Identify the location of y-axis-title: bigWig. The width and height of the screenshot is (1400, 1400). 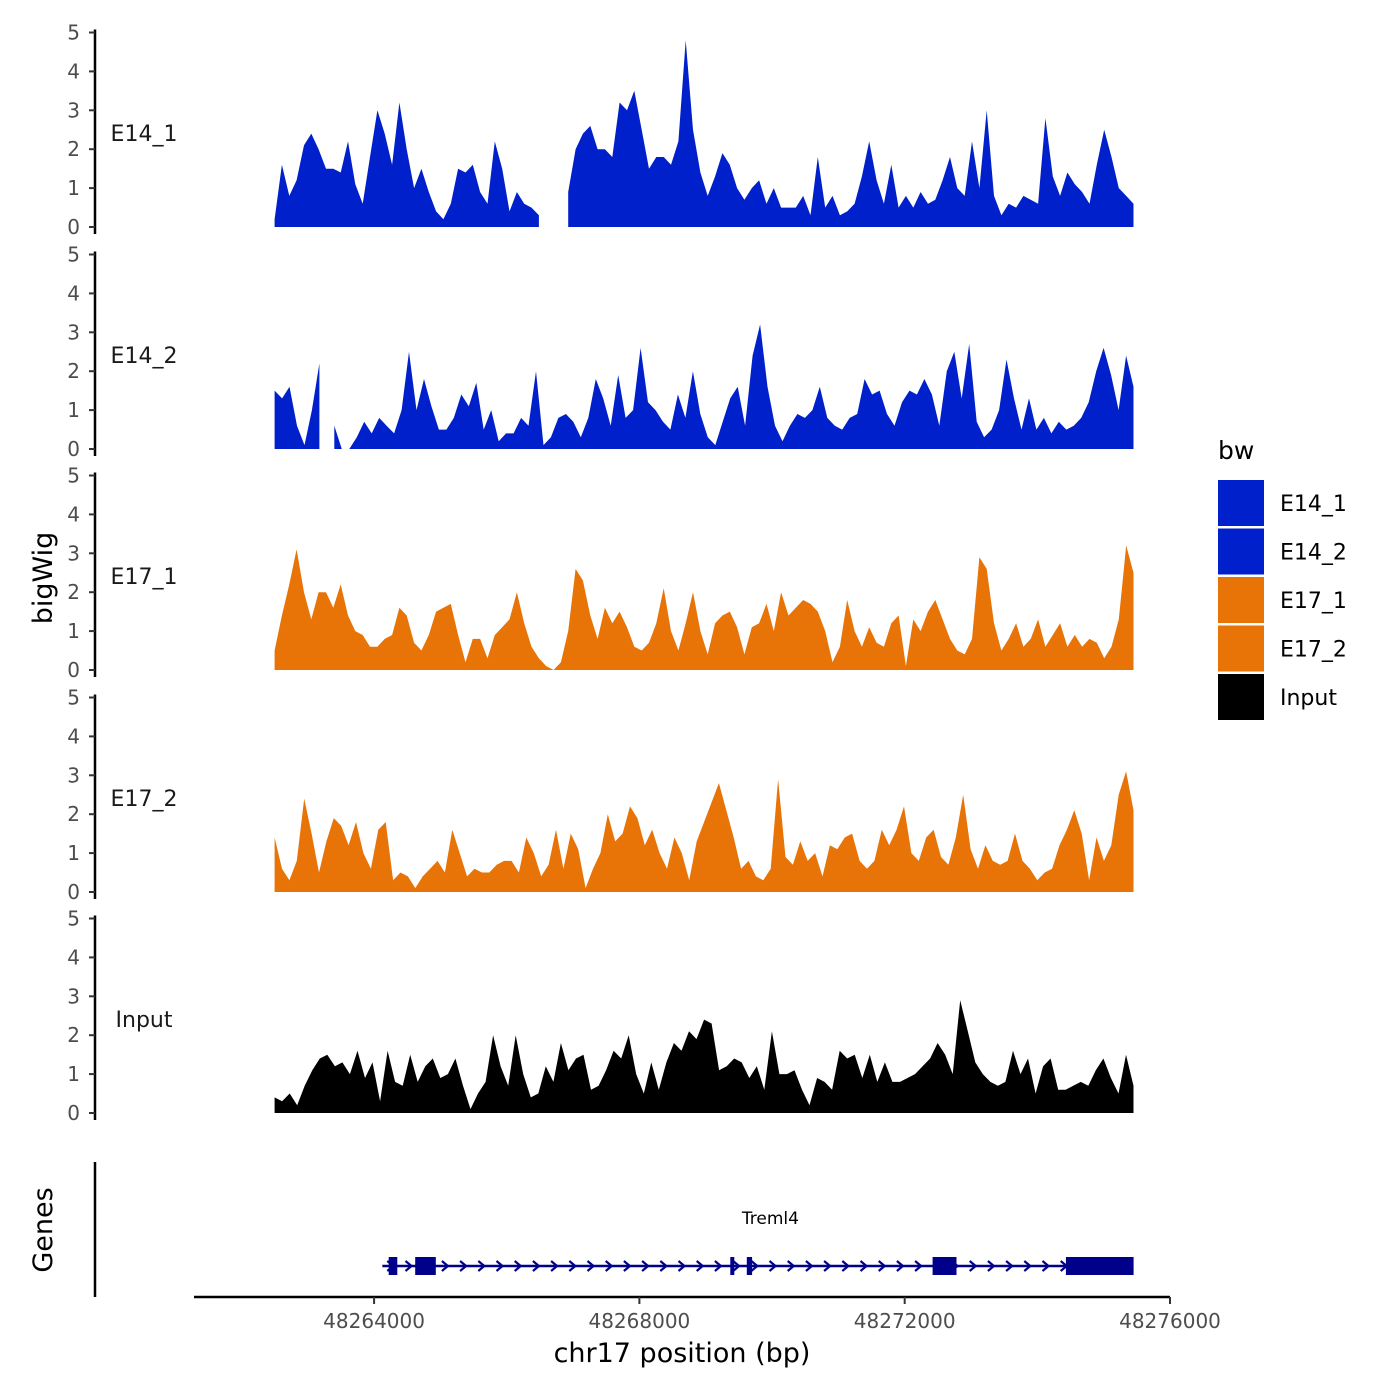
(43, 578).